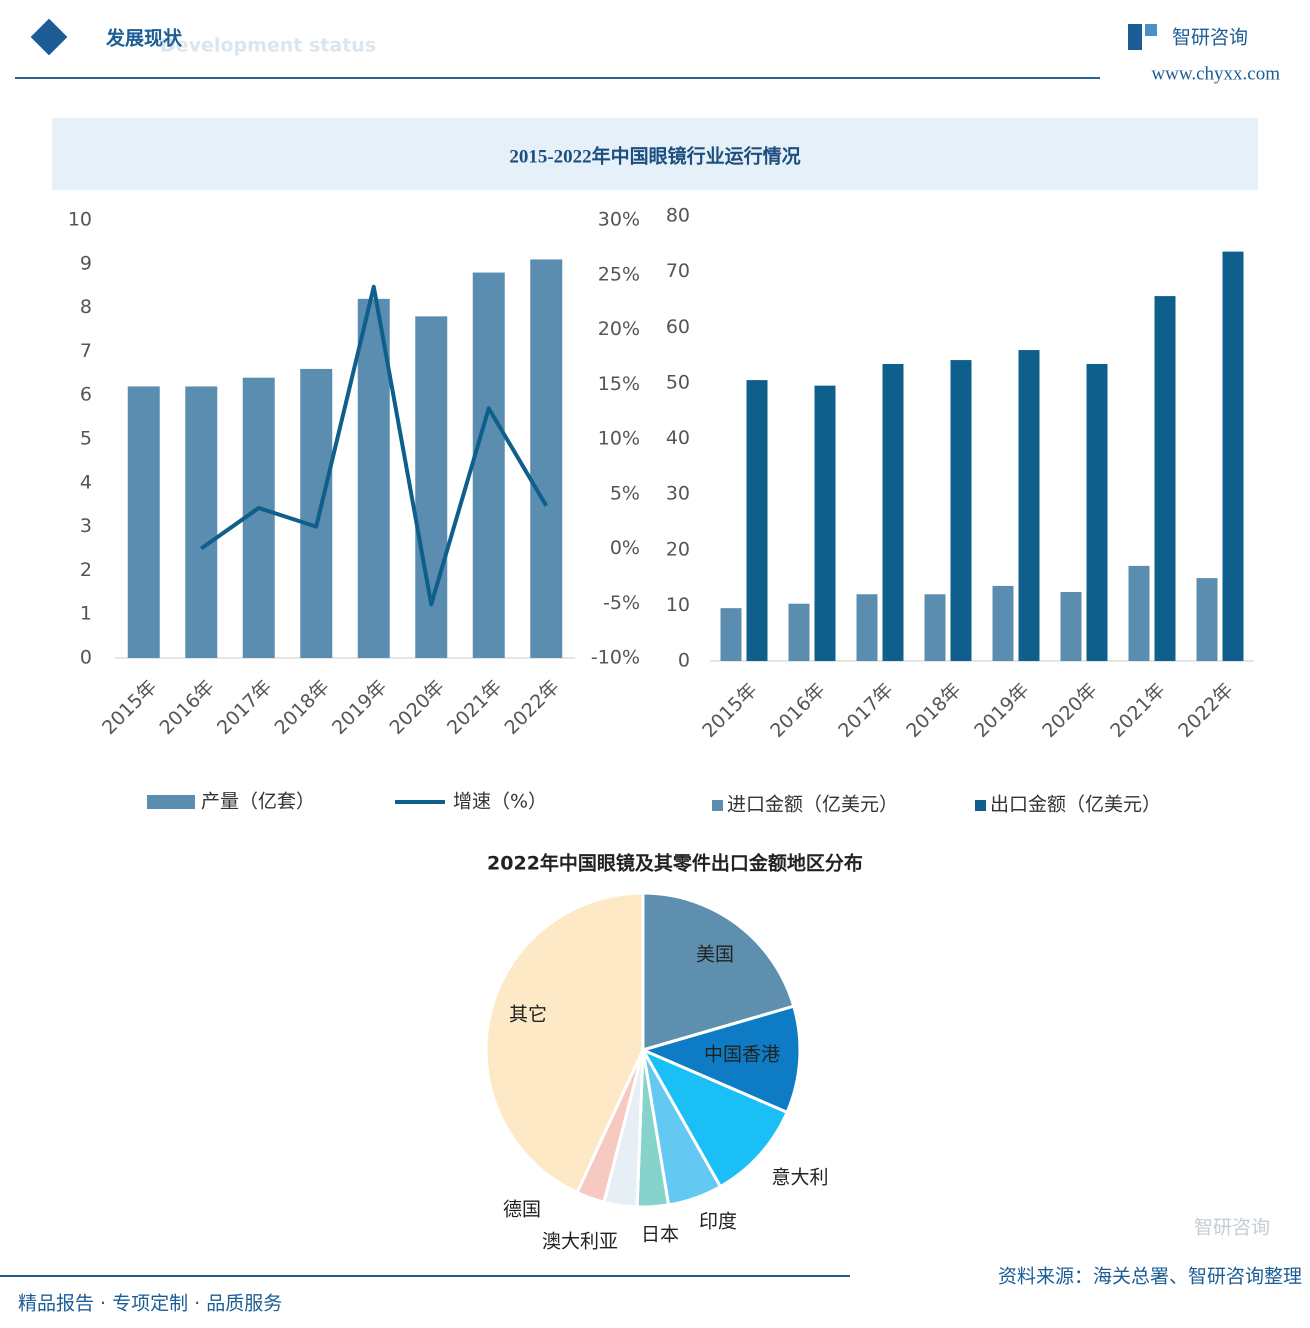 This screenshot has height=1328, width=1310. Describe the element at coordinates (625, 493) in the screenshot. I see `y2-tick-label: 5%` at that location.